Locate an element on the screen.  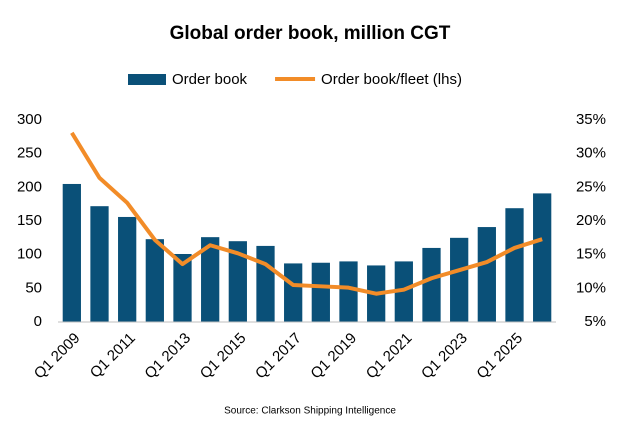
chart-title: Global order book, million CGT is located at coordinates (310, 33).